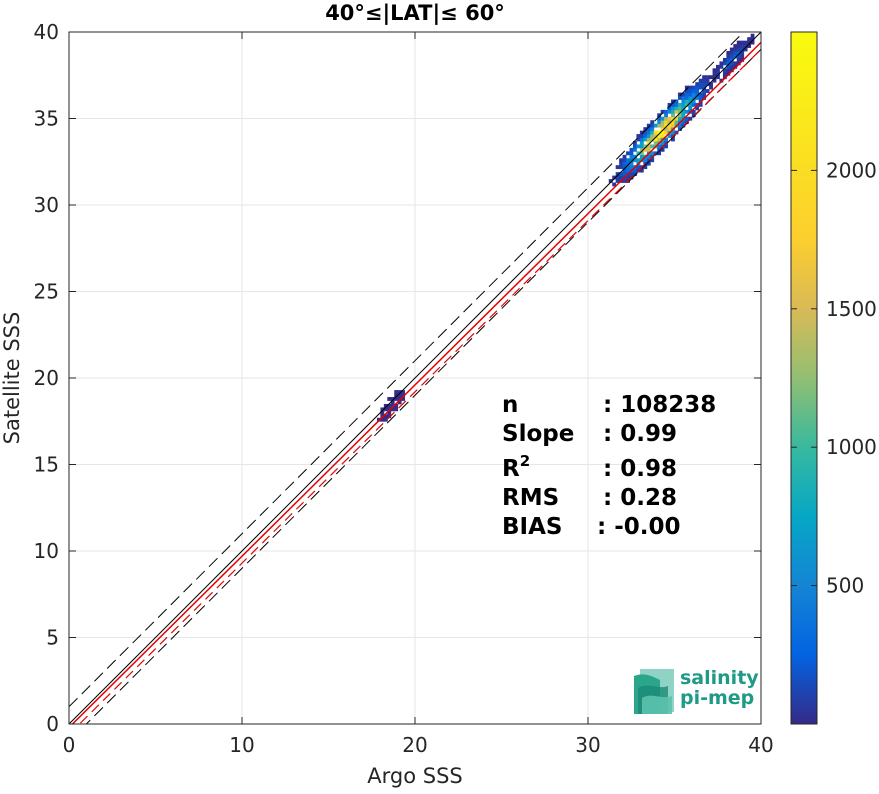 The image size is (879, 794). What do you see at coordinates (46, 119) in the screenshot?
I see `y-tick-label: 35` at bounding box center [46, 119].